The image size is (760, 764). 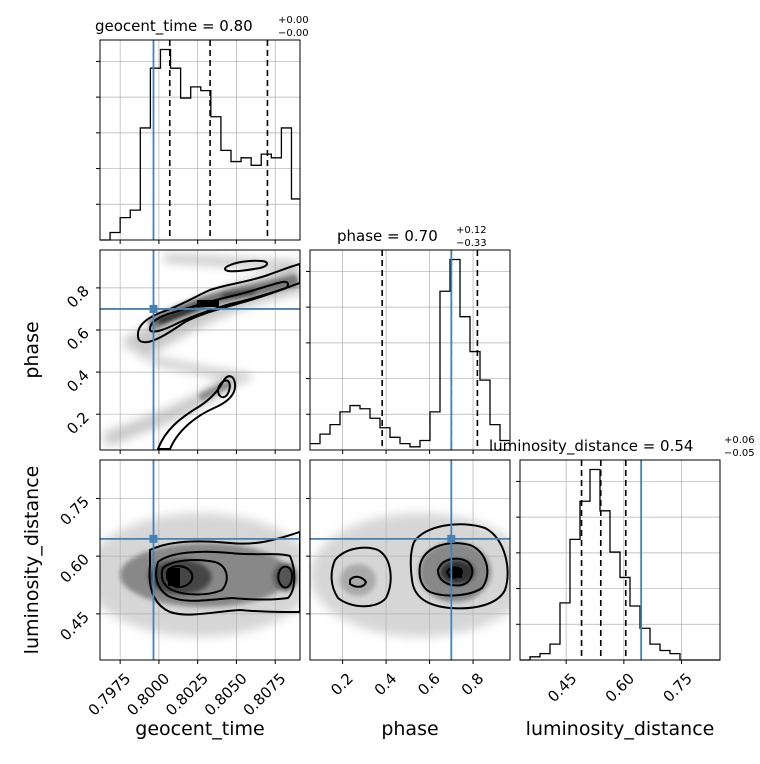 What do you see at coordinates (620, 564) in the screenshot?
I see `histogram-luminosity_distance` at bounding box center [620, 564].